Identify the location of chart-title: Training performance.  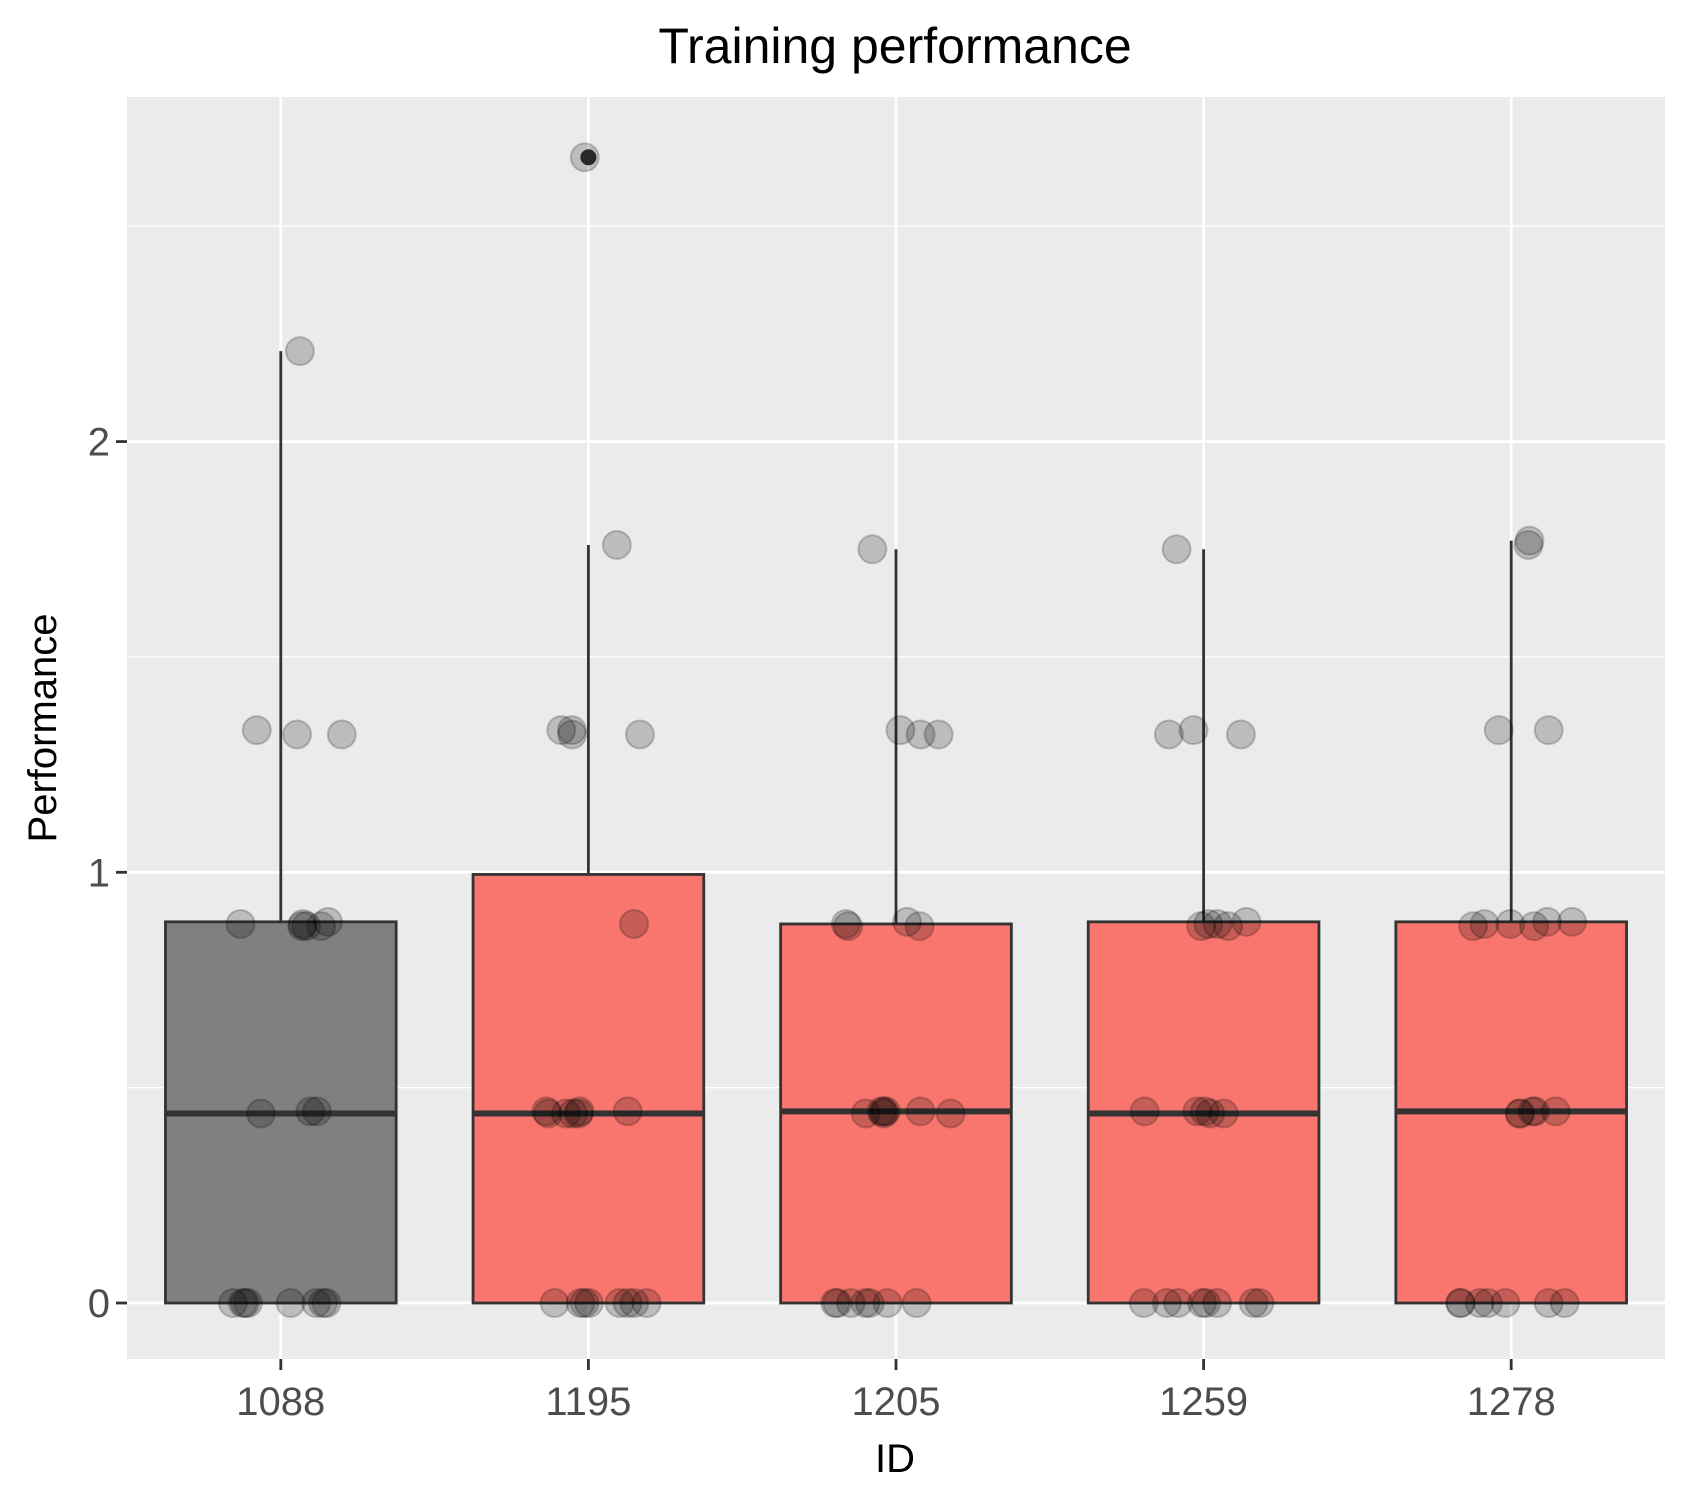
(894, 46).